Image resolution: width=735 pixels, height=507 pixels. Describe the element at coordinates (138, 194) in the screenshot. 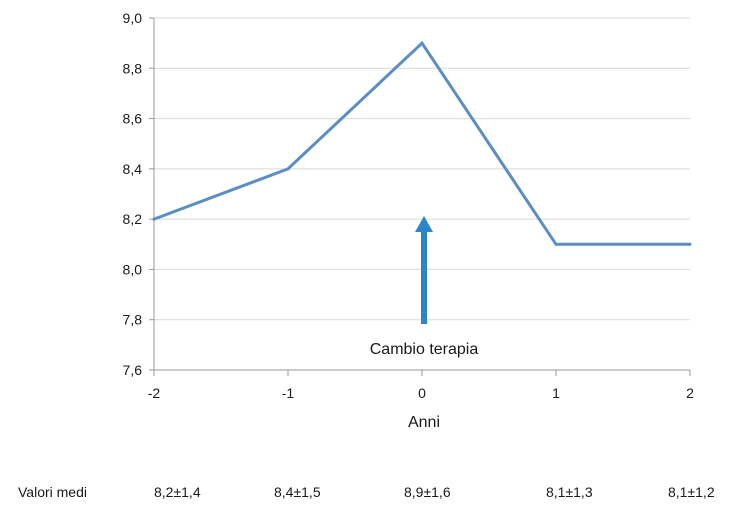

I see `y-tick-labels: 7,6 7,8 8,0 8,2 8,4 8,6 8,8 9,0` at that location.